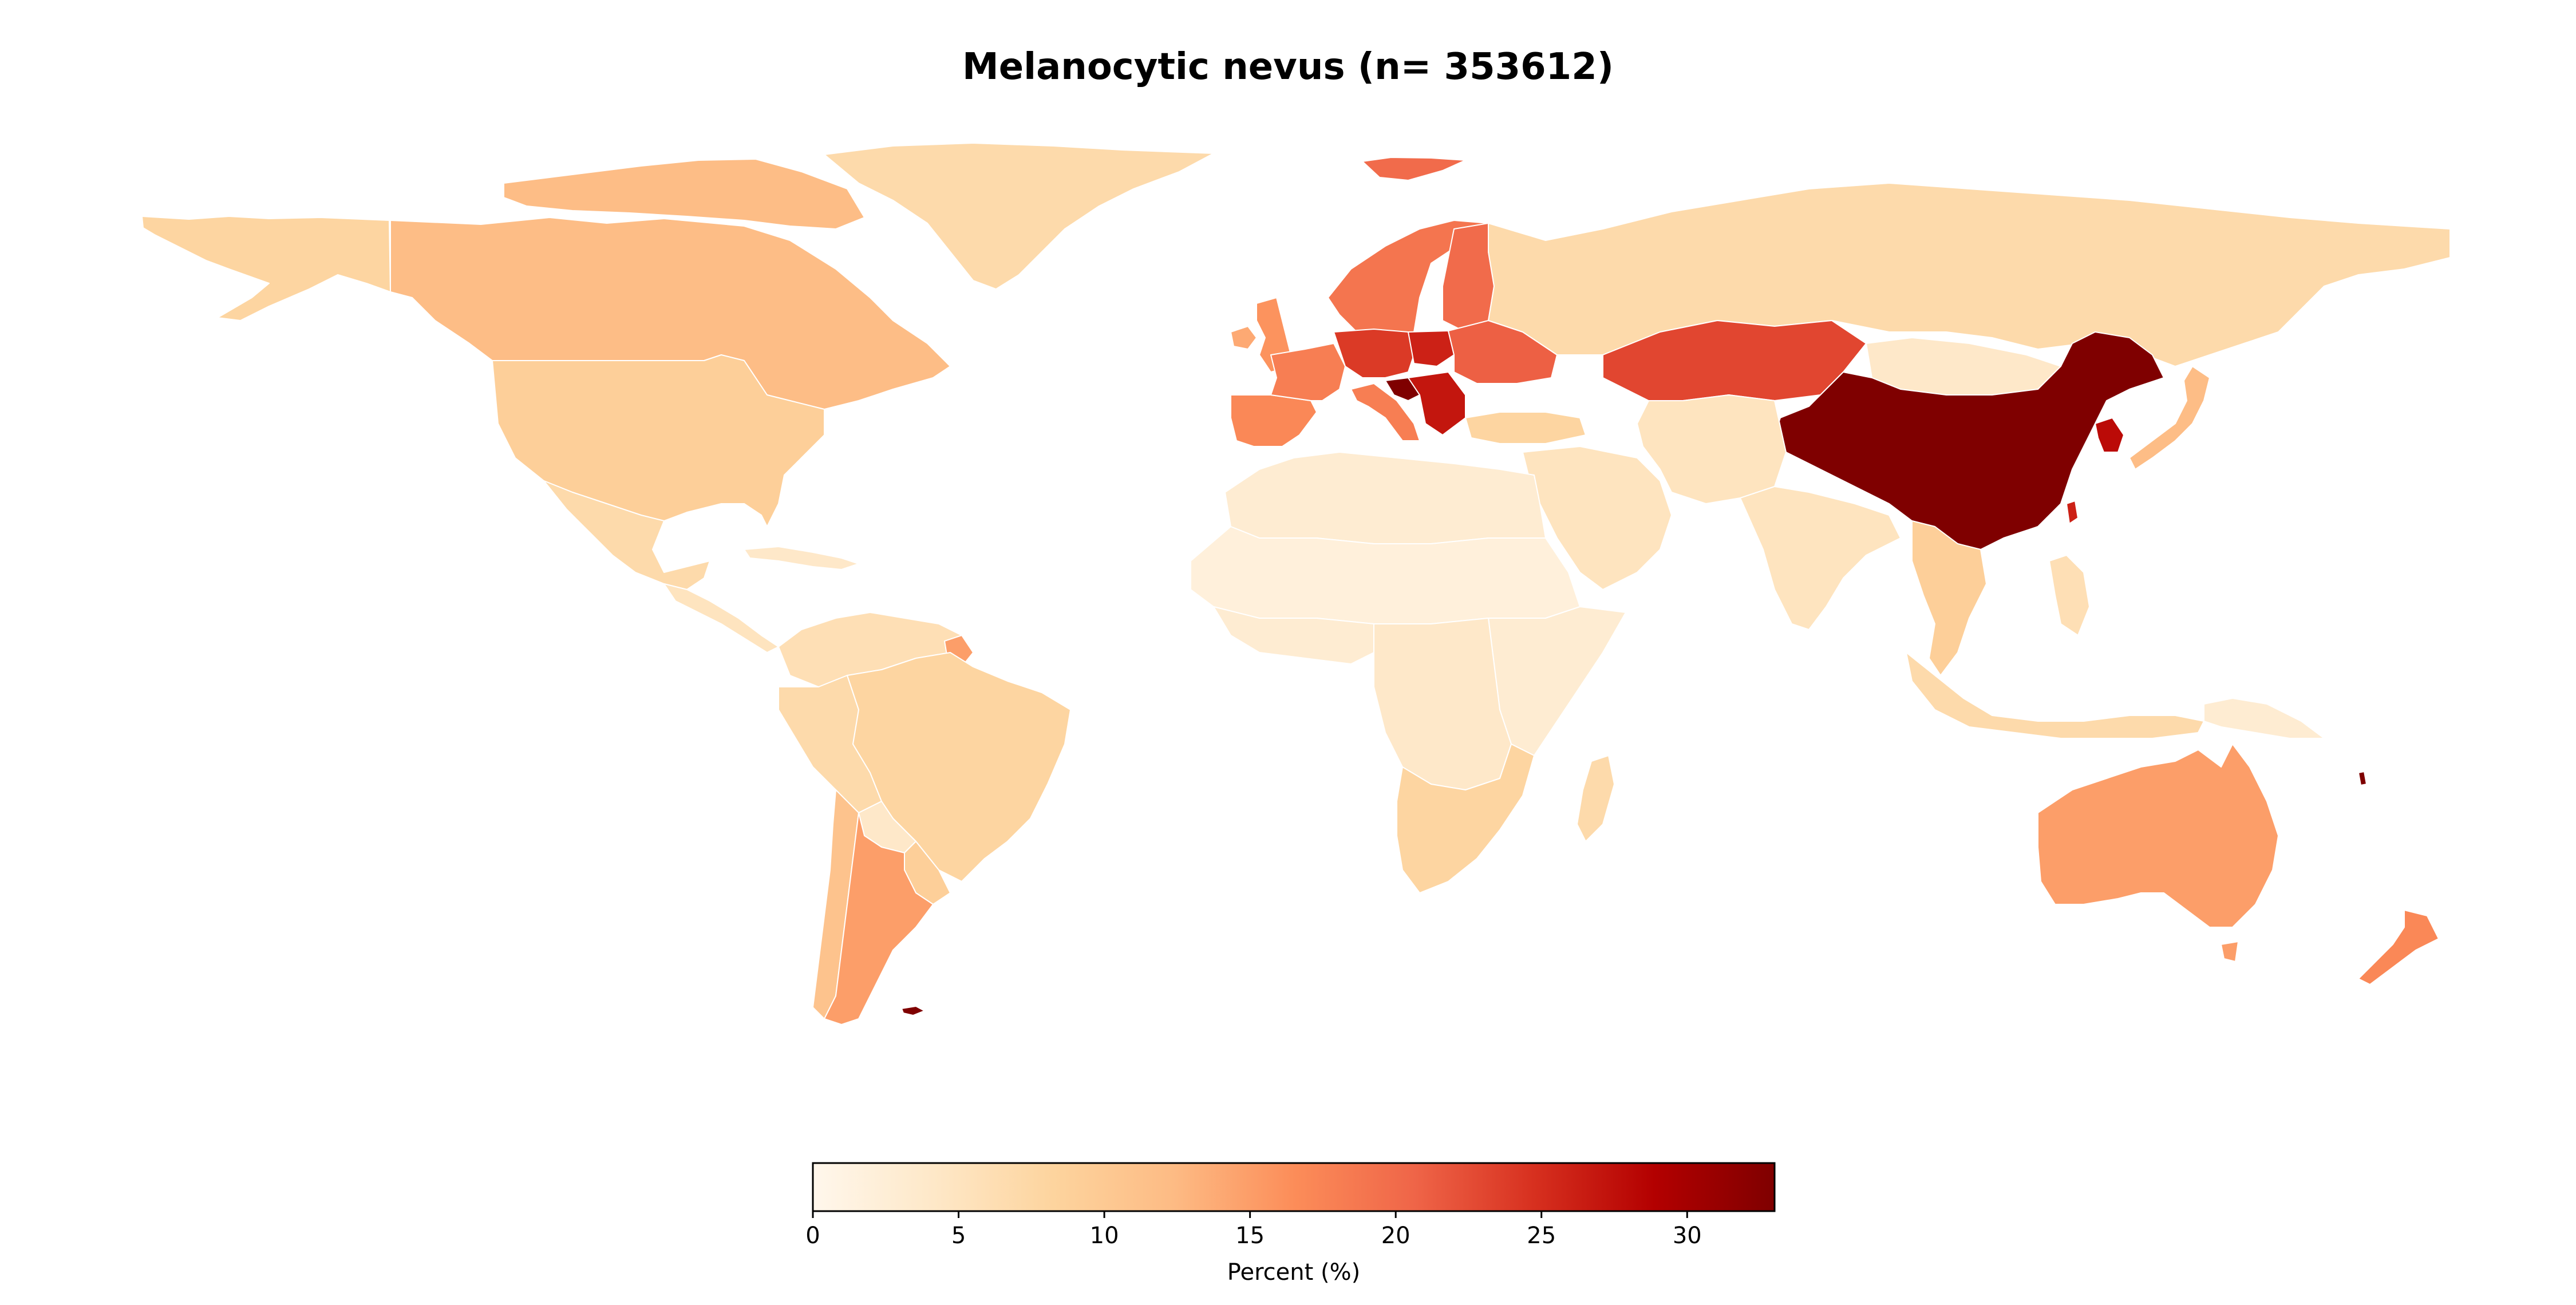 Image resolution: width=2576 pixels, height=1305 pixels. I want to click on colorbar-tick-label: 0, so click(812, 1236).